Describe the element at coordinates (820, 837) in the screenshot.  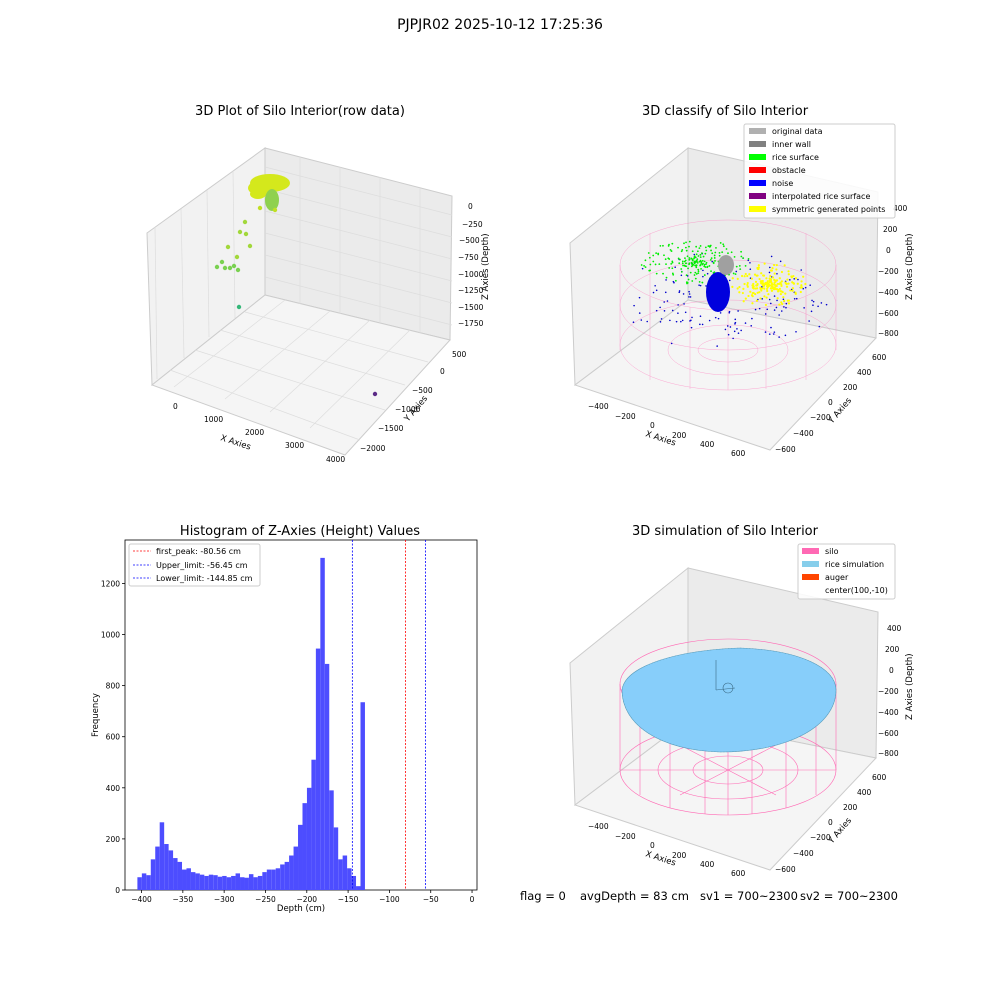
I see `simulation-ytick: −200` at that location.